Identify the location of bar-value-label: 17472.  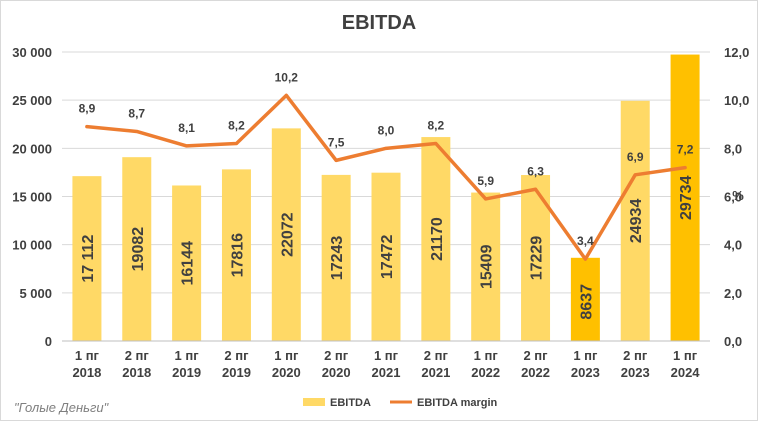
(387, 256).